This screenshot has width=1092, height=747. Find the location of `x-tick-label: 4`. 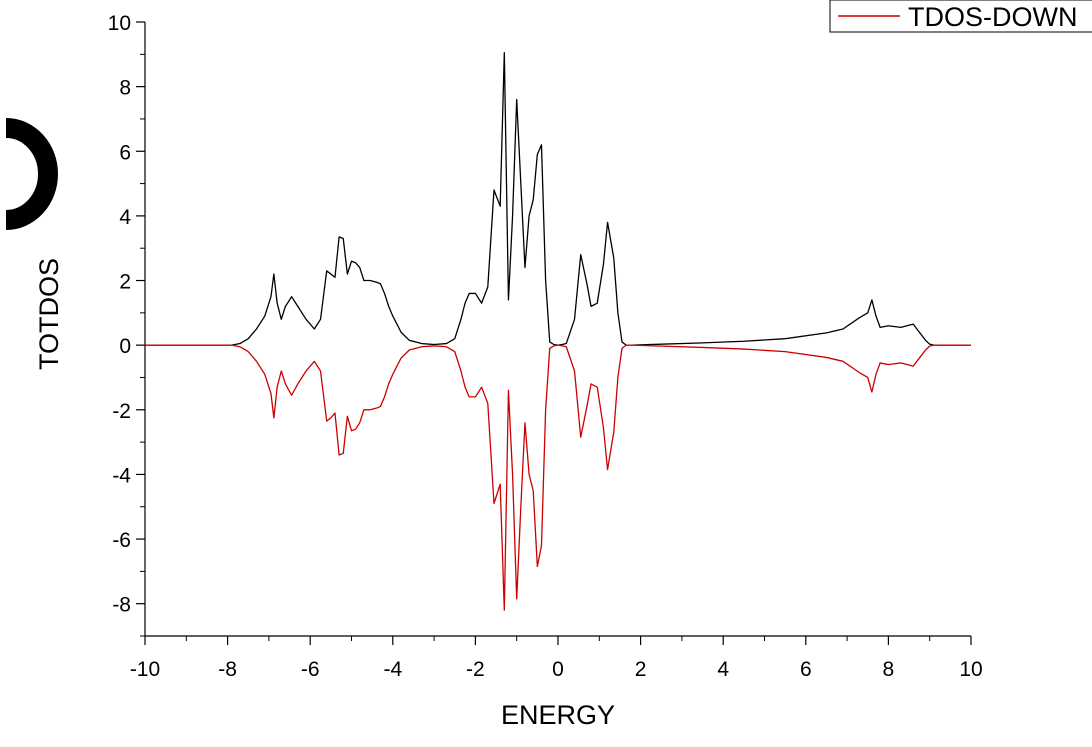

x-tick-label: 4 is located at coordinates (723, 669).